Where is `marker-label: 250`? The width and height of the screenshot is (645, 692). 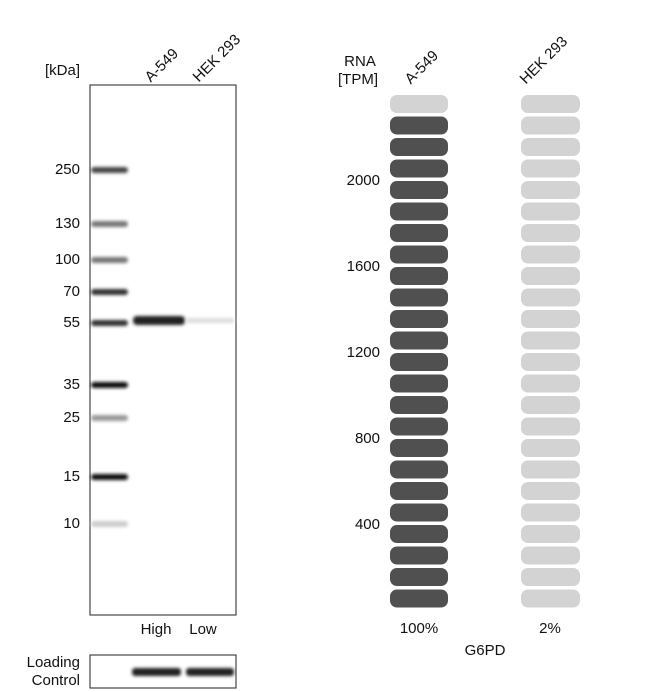
marker-label: 250 is located at coordinates (67, 169).